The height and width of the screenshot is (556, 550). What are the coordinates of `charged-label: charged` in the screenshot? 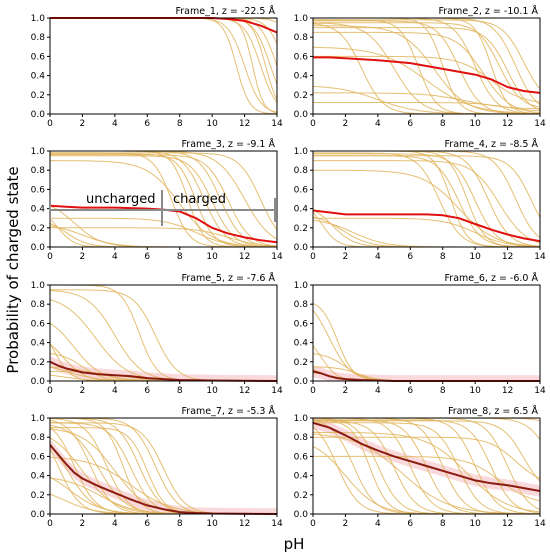 It's located at (199, 199).